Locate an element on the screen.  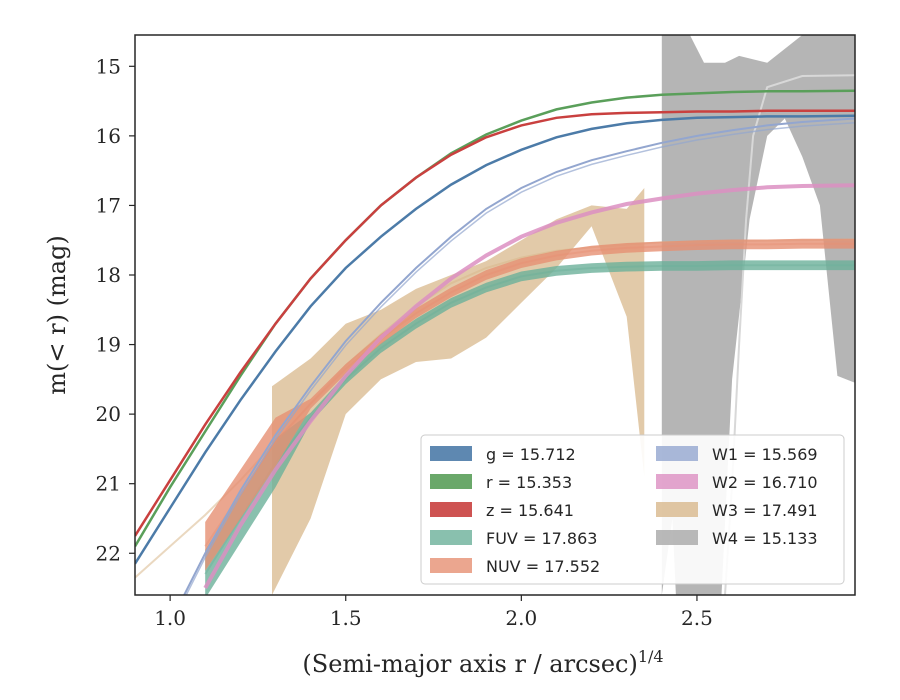
legend-swatch-w2 is located at coordinates (677, 481).